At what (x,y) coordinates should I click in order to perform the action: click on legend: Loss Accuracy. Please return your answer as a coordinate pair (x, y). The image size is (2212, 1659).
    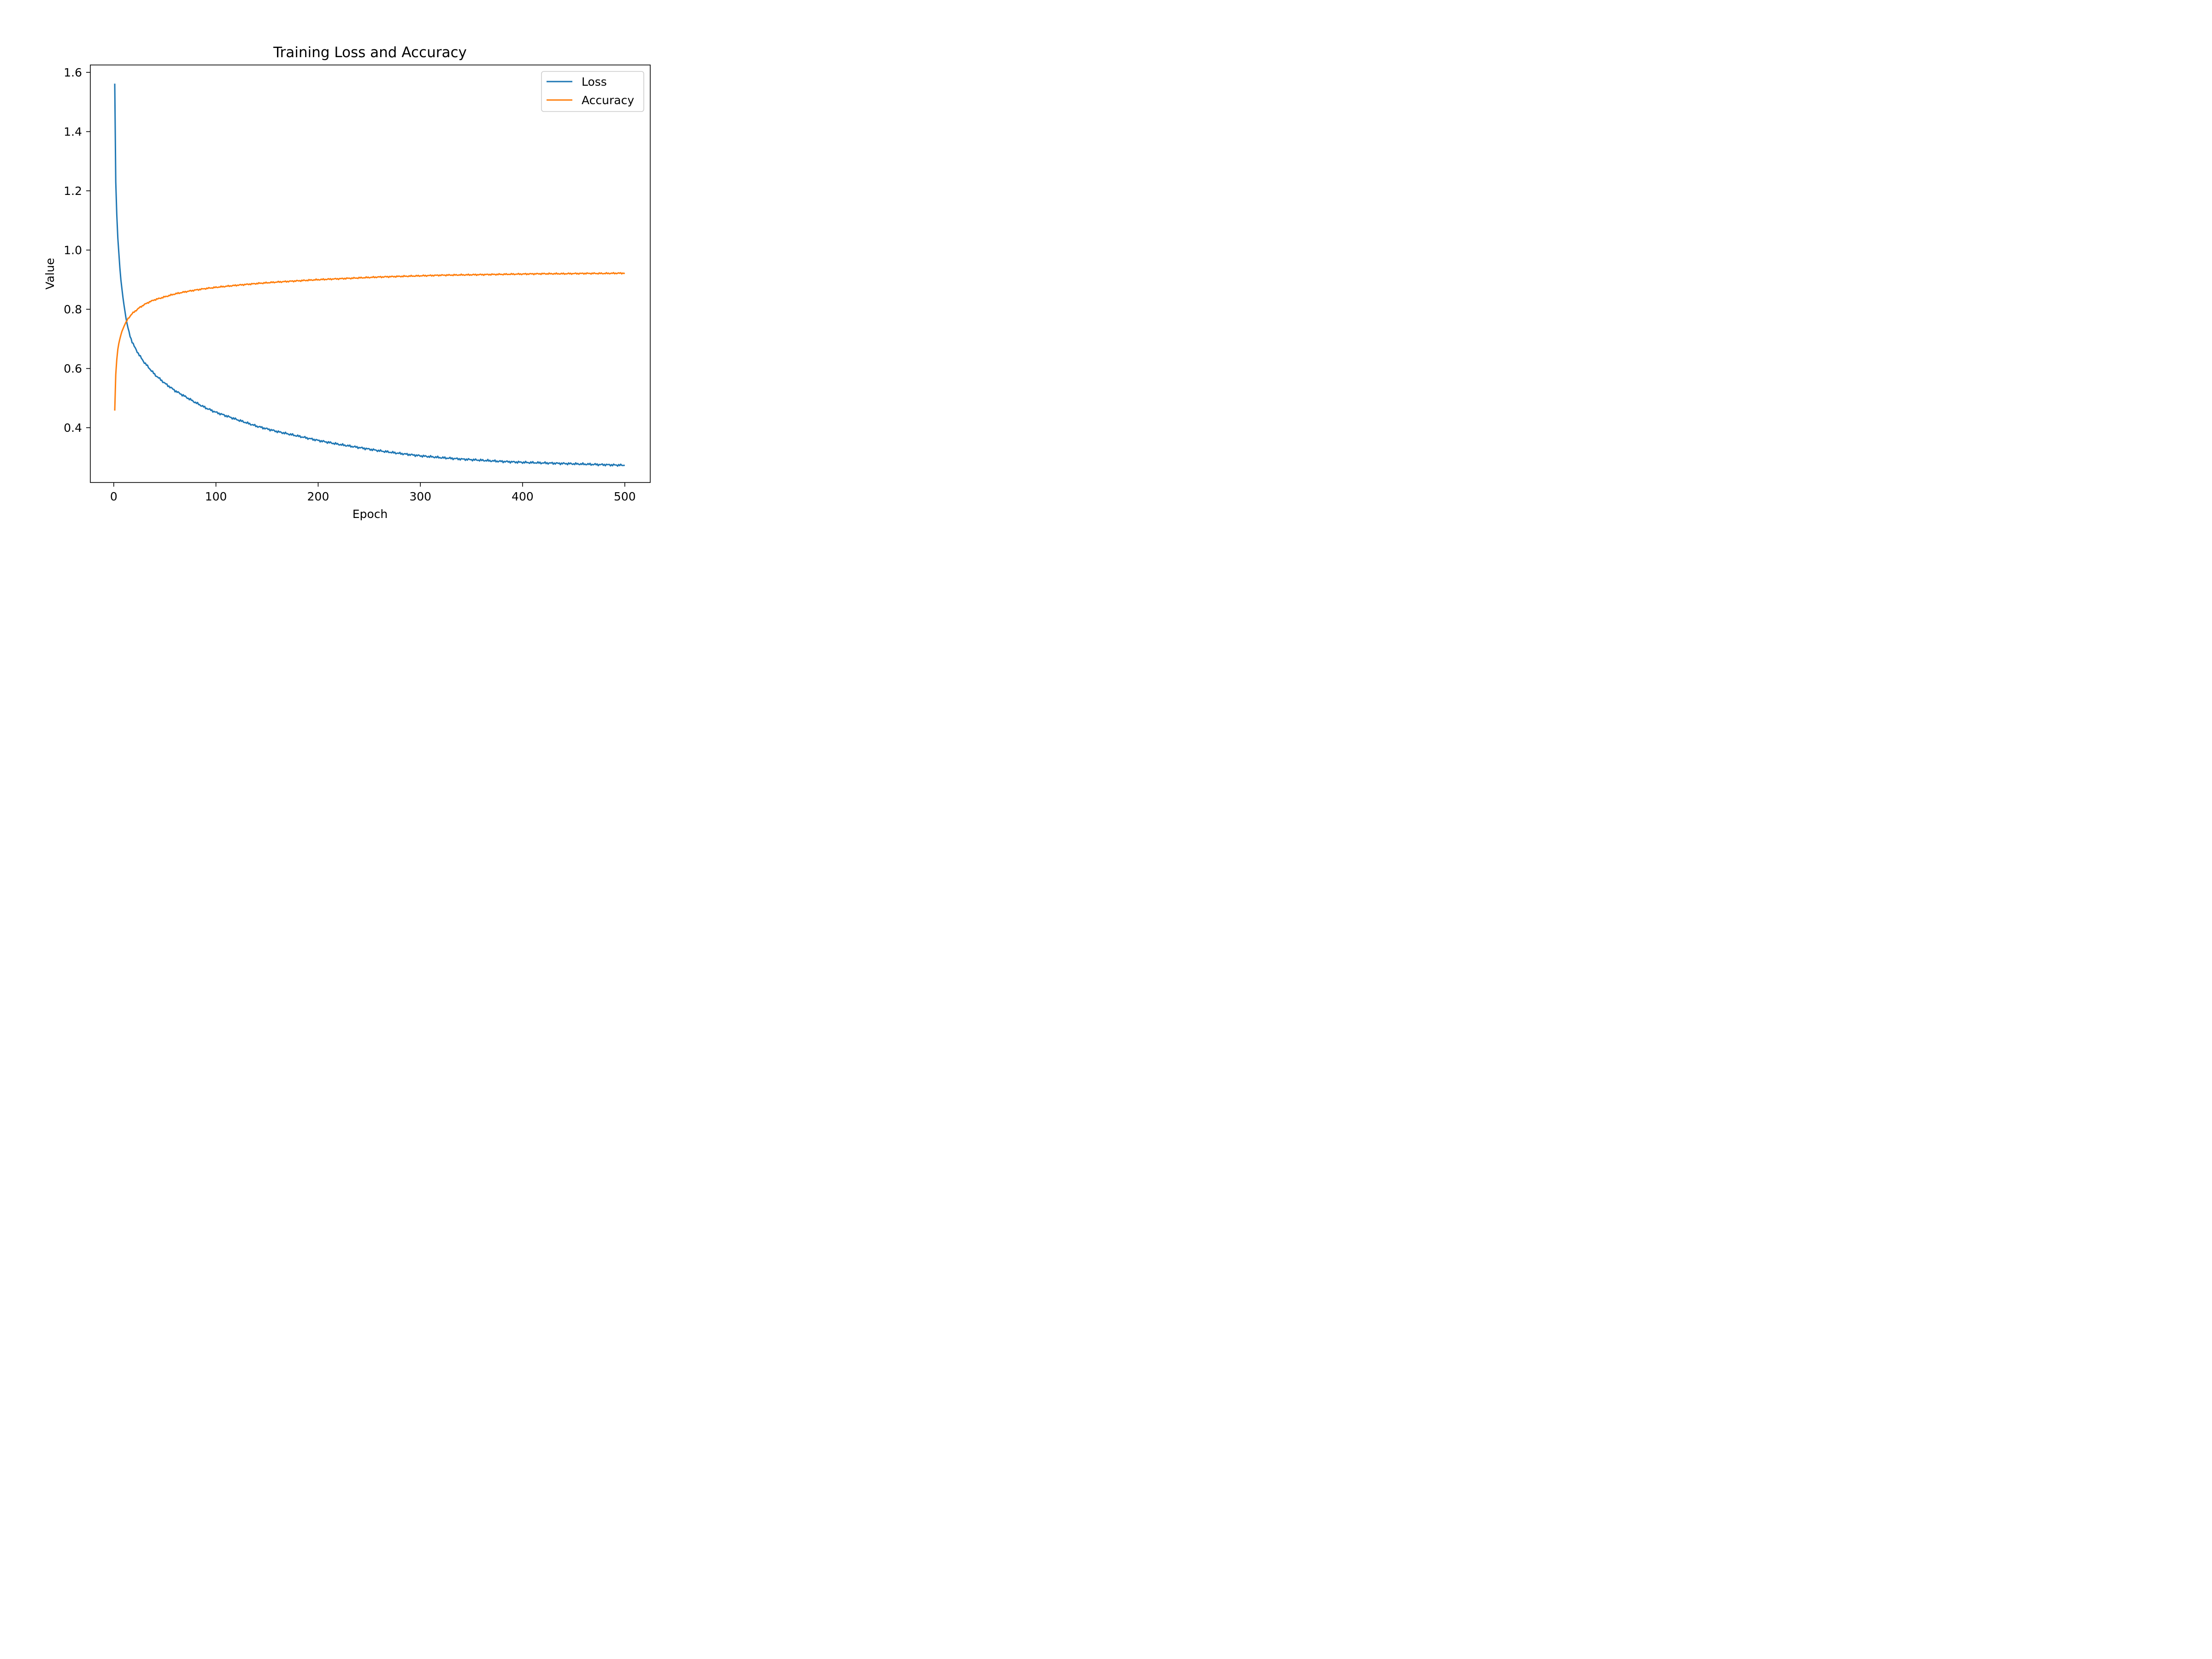
    Looking at the image, I should click on (592, 91).